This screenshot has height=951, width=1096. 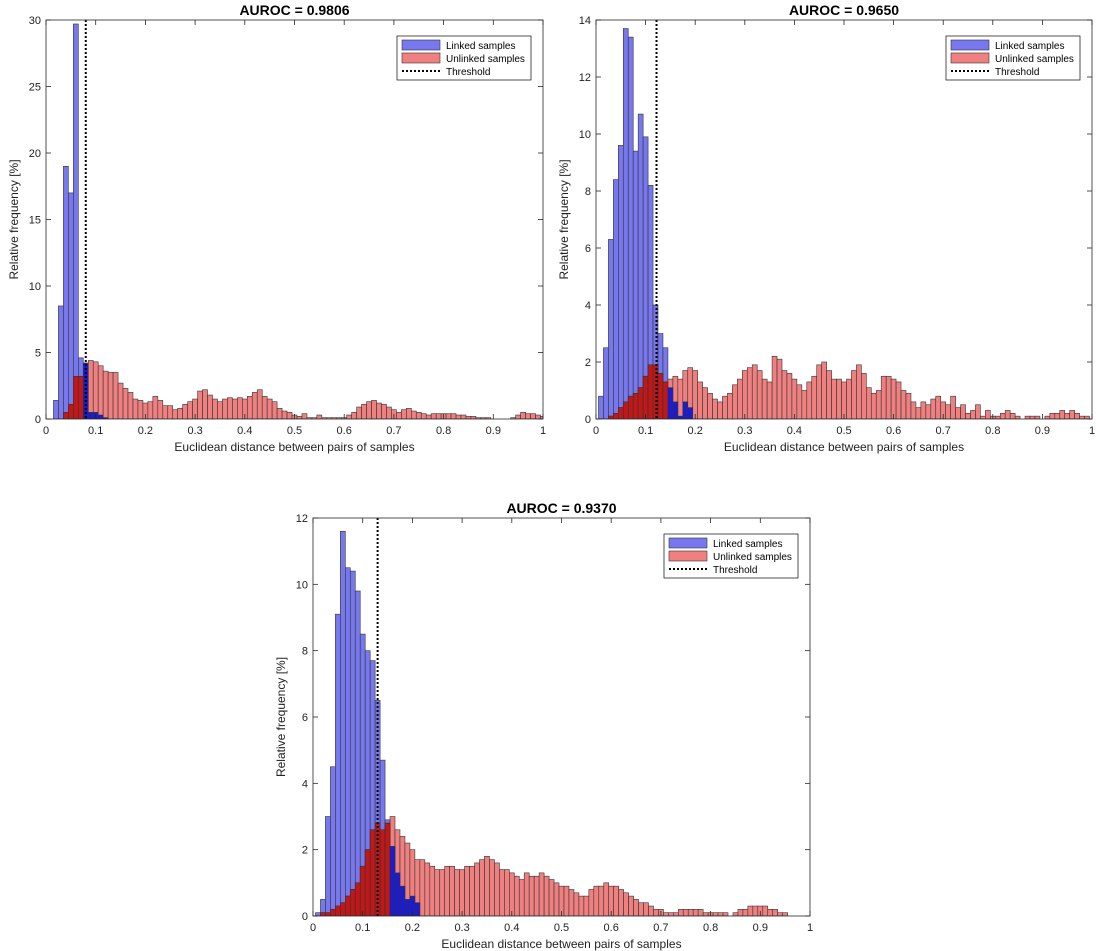 I want to click on y-tick-label: 12, so click(x=302, y=519).